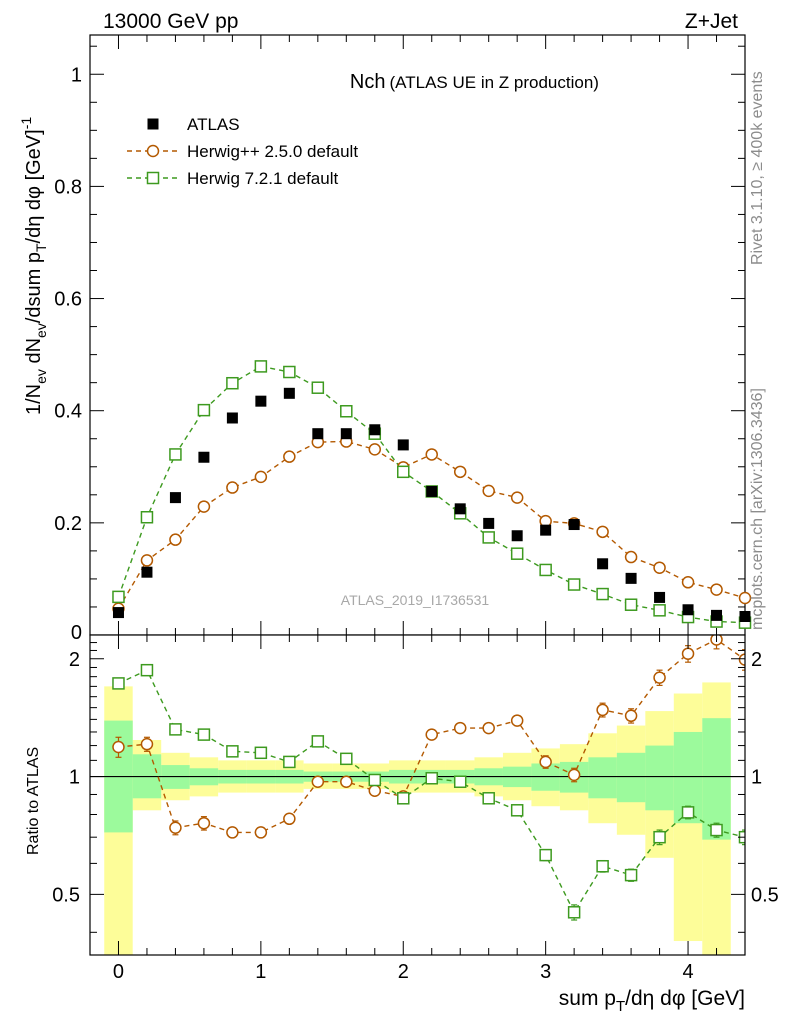 The image size is (786, 1024). Describe the element at coordinates (76, 633) in the screenshot. I see `y-tick-label-zero: 0` at that location.